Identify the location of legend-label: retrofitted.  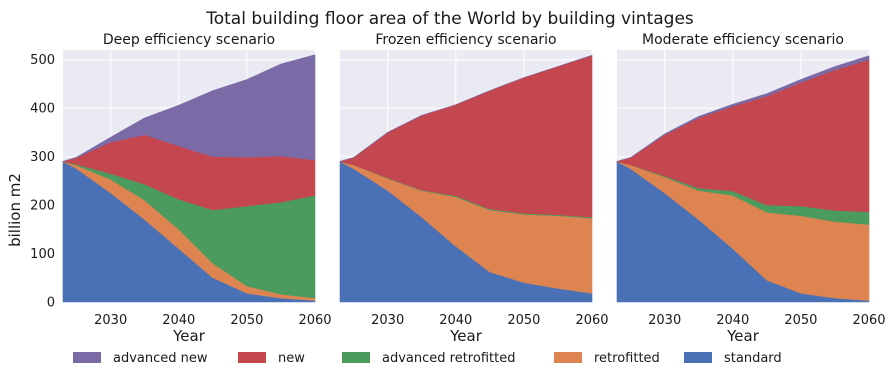
(627, 358).